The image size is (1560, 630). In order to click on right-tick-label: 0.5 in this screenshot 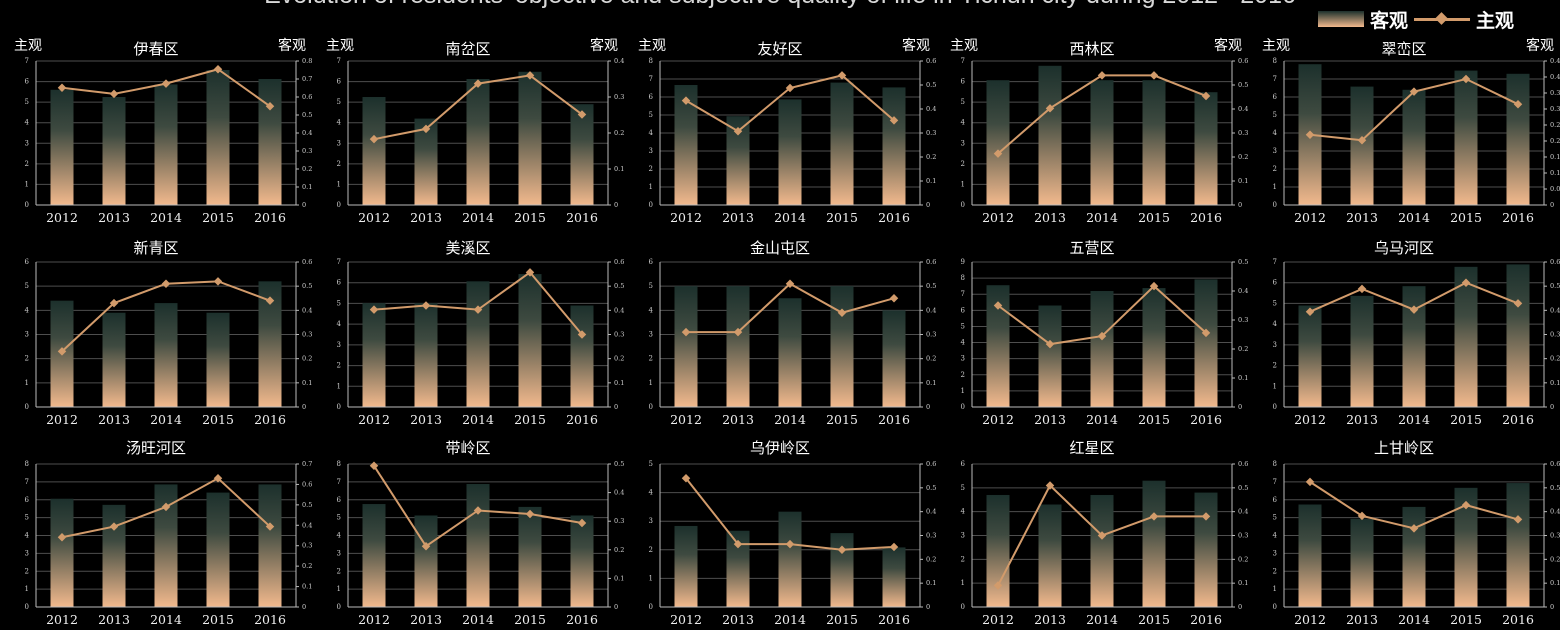, I will do `click(307, 286)`.